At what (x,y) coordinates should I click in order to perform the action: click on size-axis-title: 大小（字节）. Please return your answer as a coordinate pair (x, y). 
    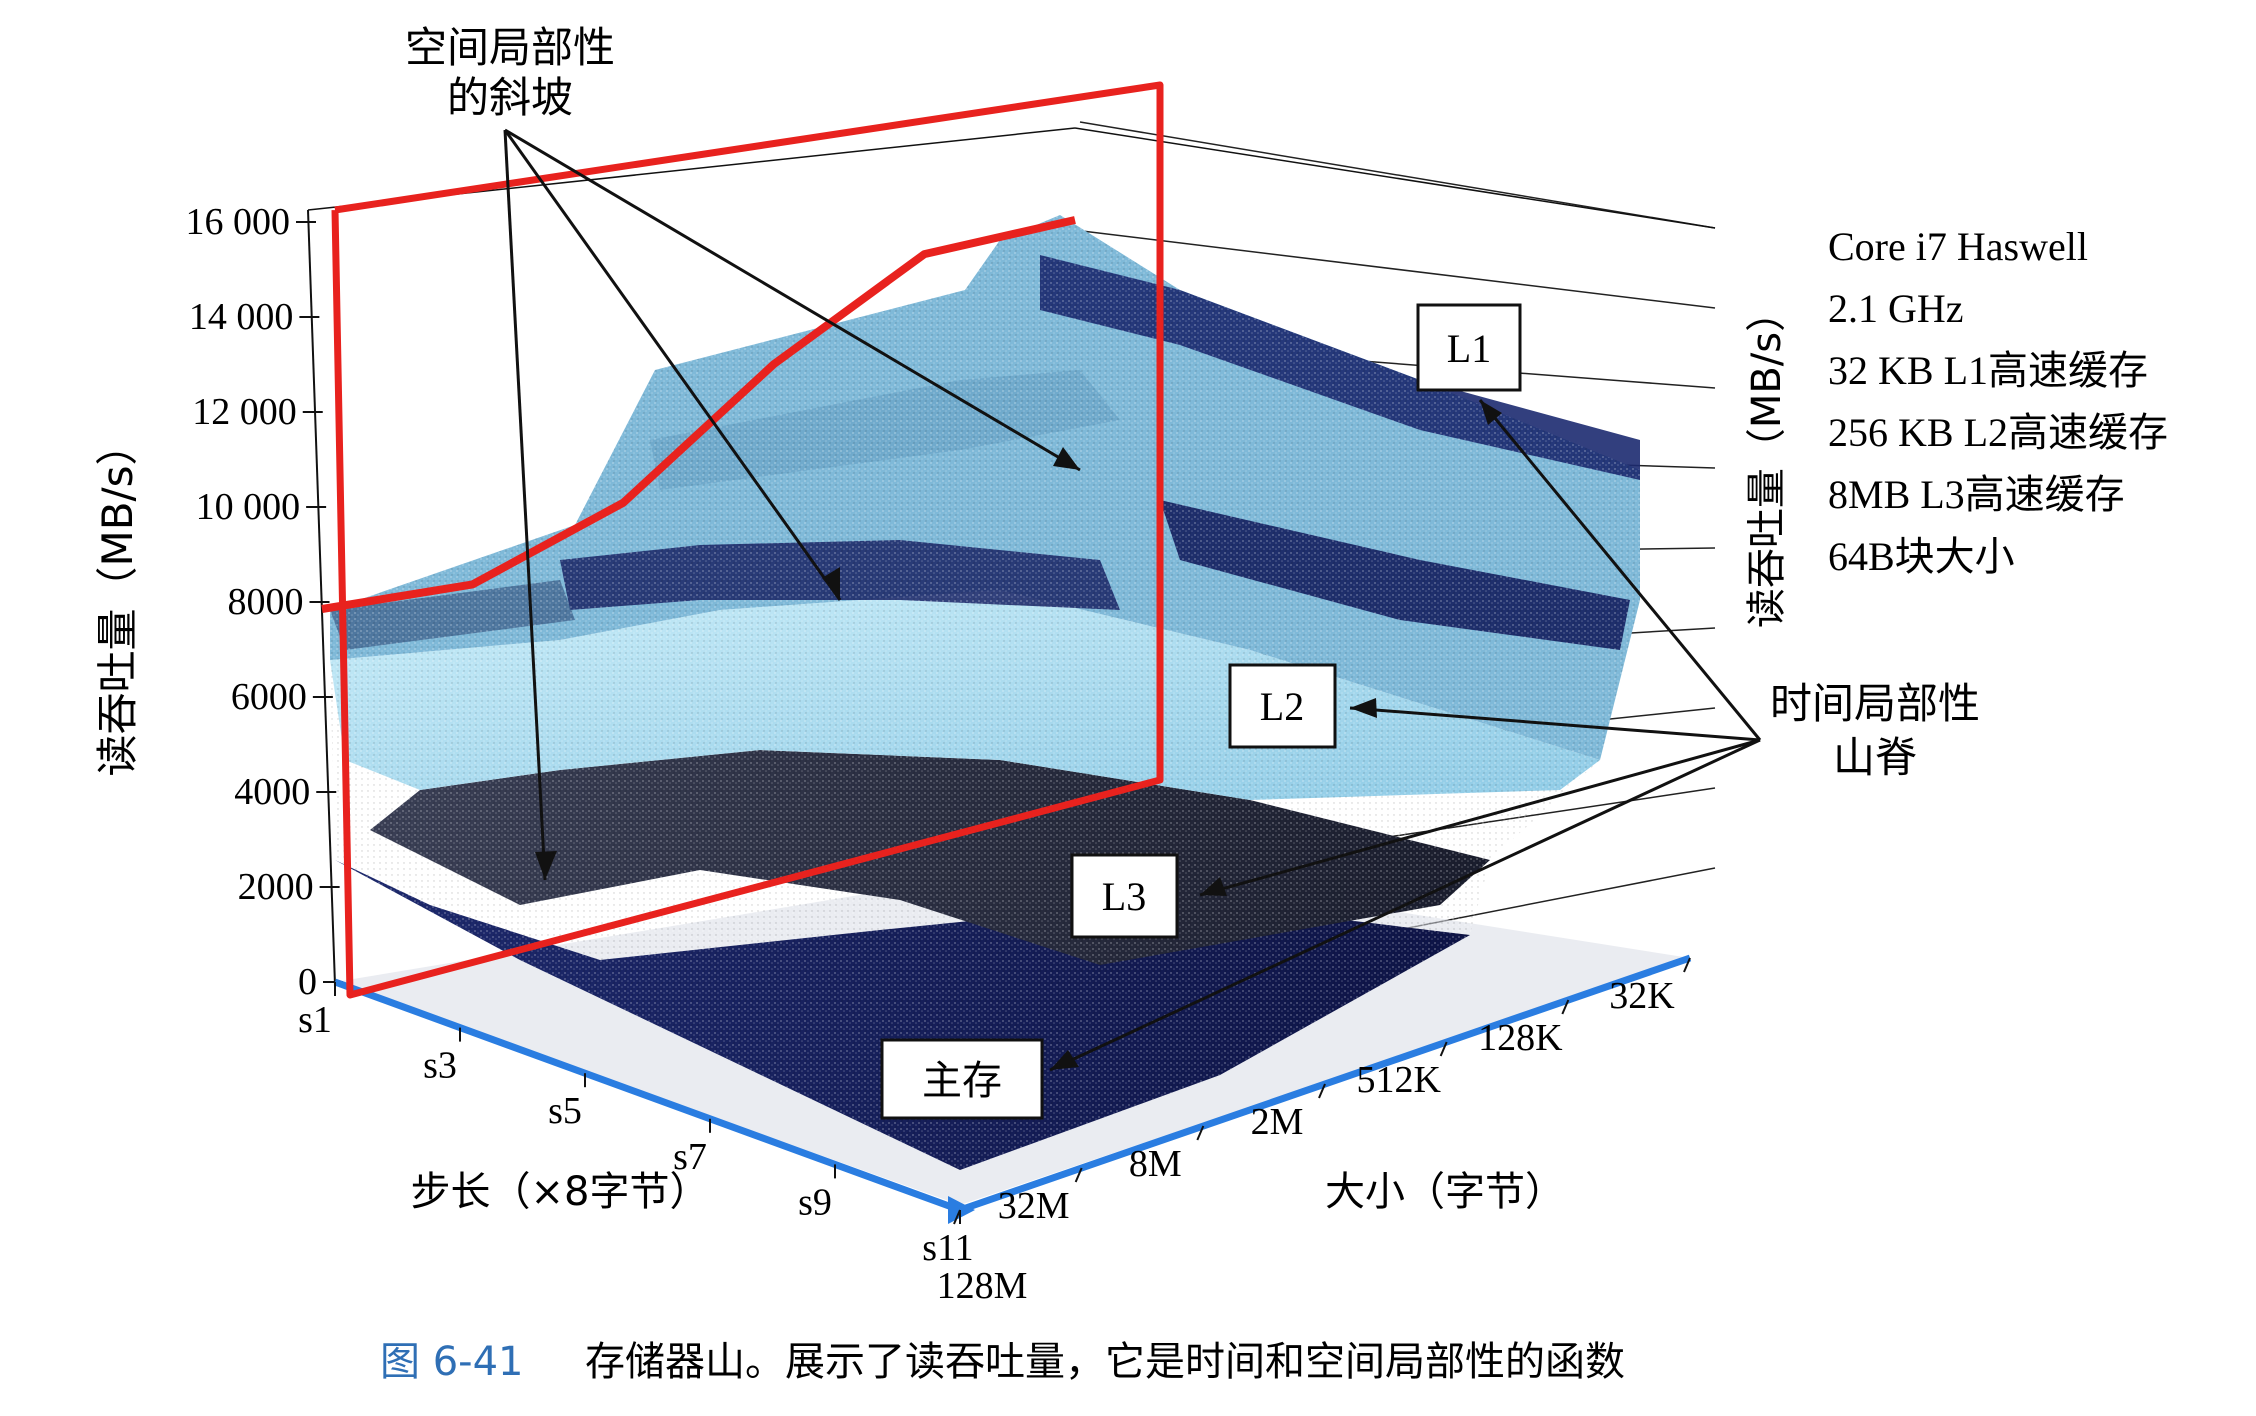
    Looking at the image, I should click on (1445, 1192).